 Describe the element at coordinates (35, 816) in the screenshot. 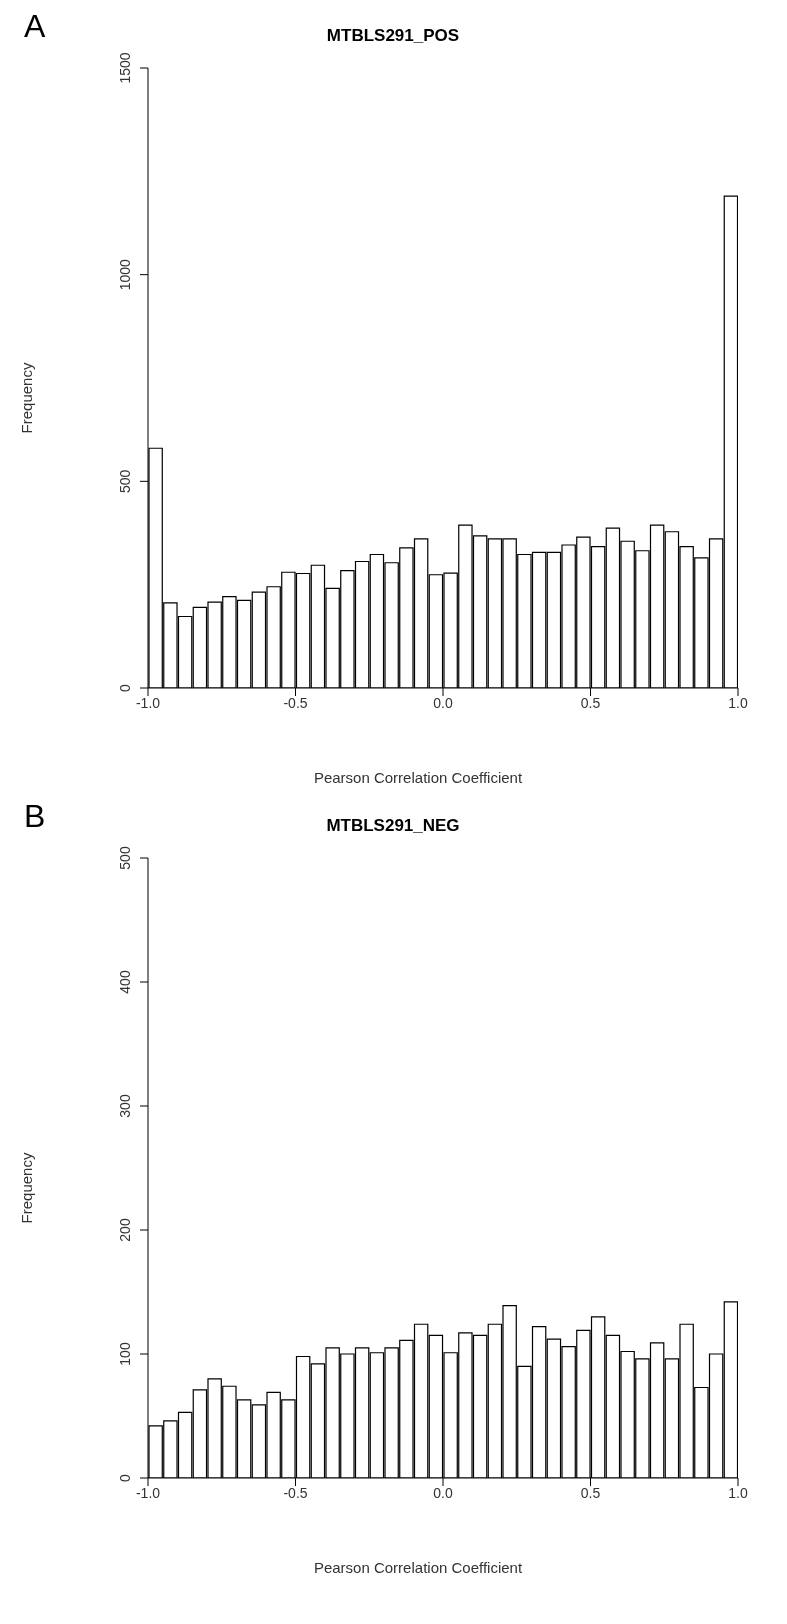

I see `text: B` at that location.